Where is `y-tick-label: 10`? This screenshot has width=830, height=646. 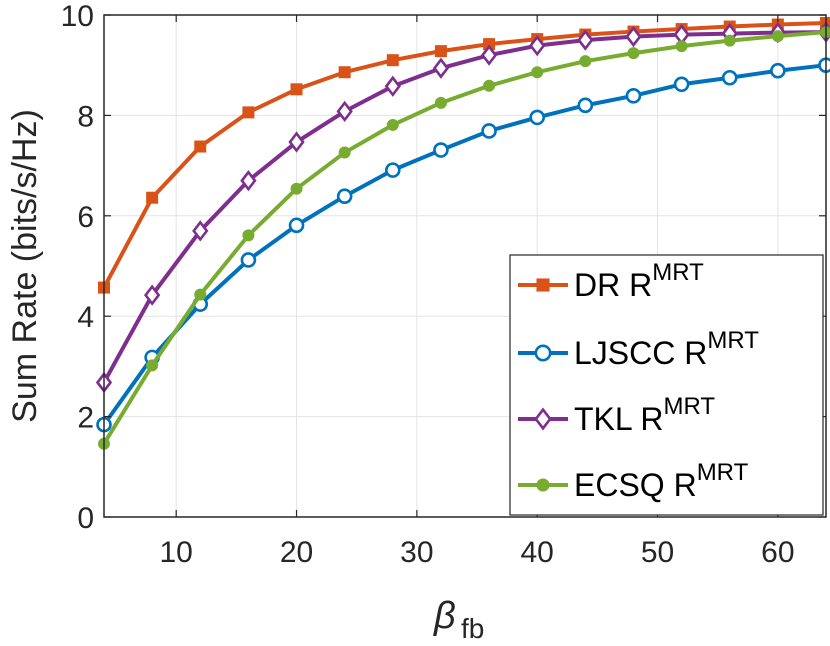
y-tick-label: 10 is located at coordinates (77, 16).